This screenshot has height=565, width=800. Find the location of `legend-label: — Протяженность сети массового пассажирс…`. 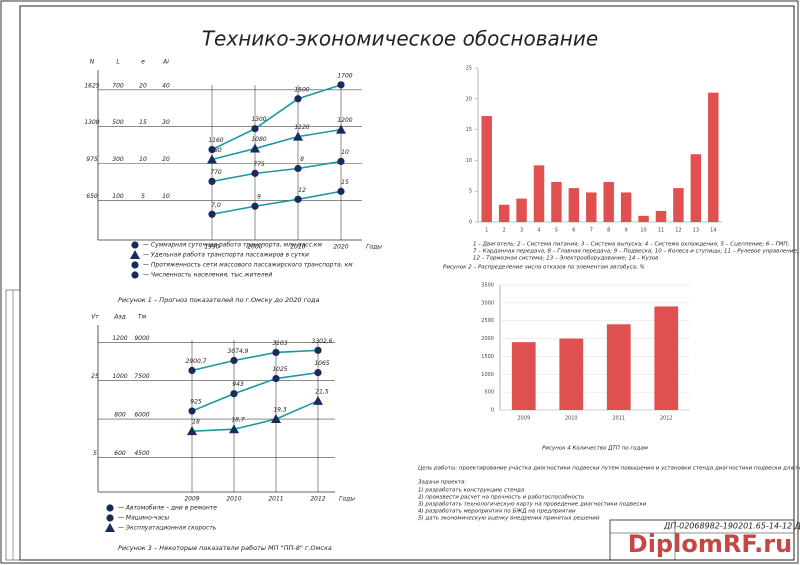

legend-label: — Протяженность сети массового пассажирс… is located at coordinates (248, 265).